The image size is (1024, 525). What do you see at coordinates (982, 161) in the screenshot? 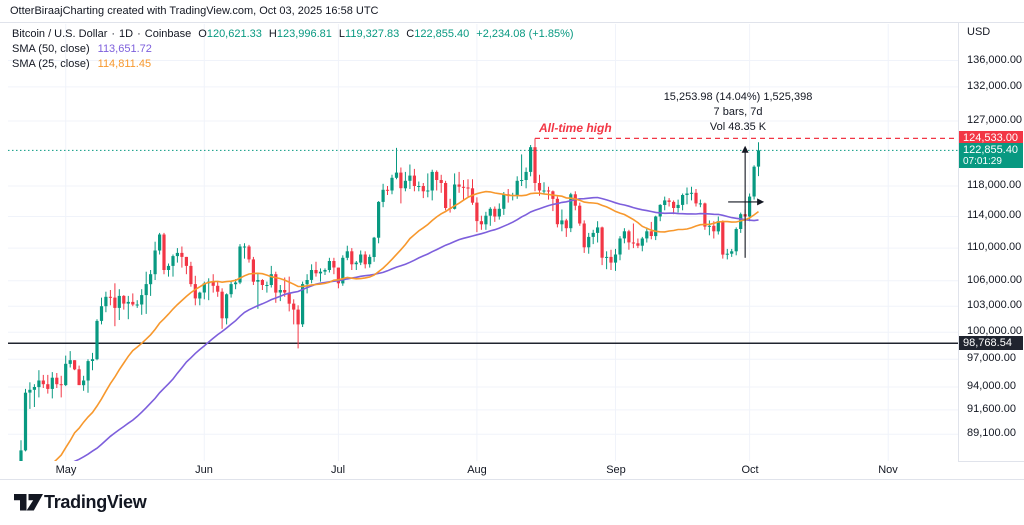
I see `bar-countdown: 07:01:29` at bounding box center [982, 161].